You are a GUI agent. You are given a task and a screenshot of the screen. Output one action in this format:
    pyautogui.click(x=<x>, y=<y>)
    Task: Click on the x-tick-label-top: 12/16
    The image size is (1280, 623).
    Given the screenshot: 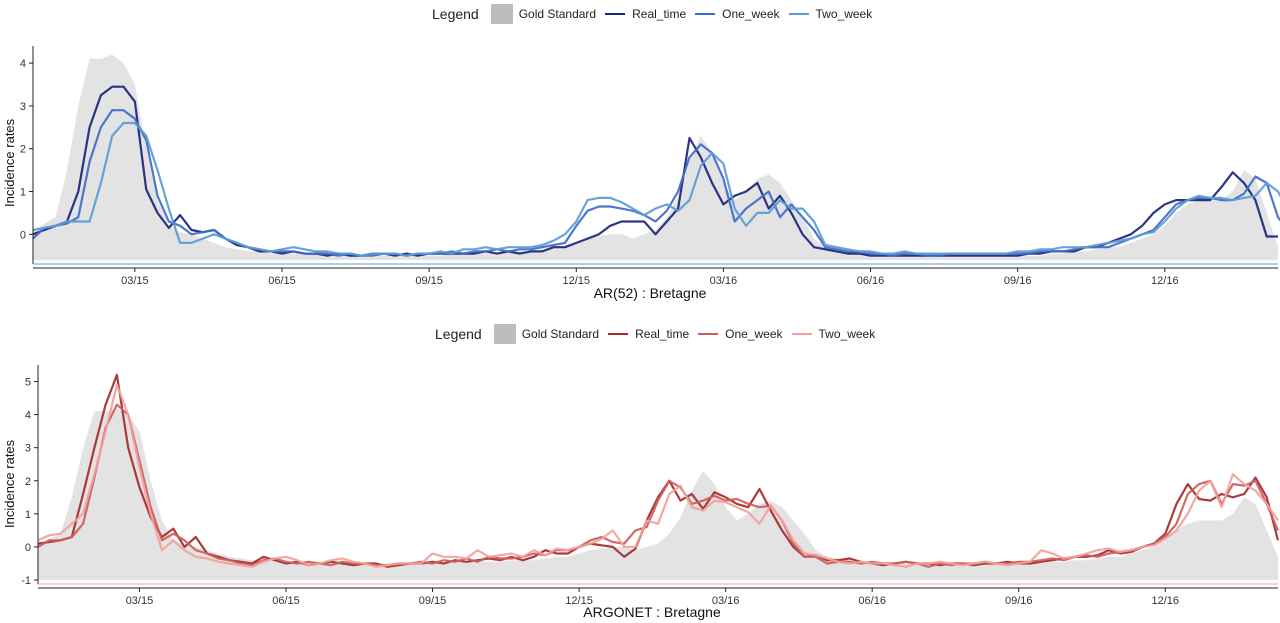 What is the action you would take?
    pyautogui.click(x=1165, y=281)
    